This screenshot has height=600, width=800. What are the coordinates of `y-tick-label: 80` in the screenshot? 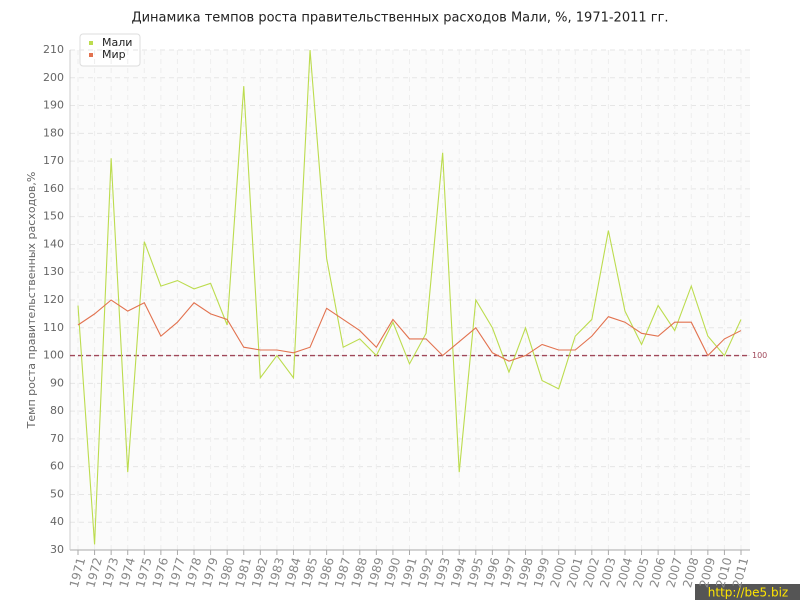 It's located at (57, 410).